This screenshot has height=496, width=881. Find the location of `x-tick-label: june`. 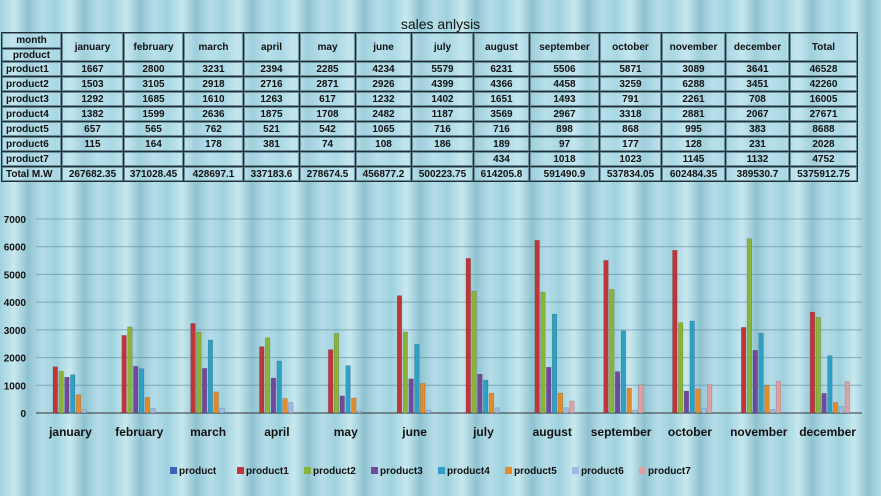

x-tick-label: june is located at coordinates (414, 432).